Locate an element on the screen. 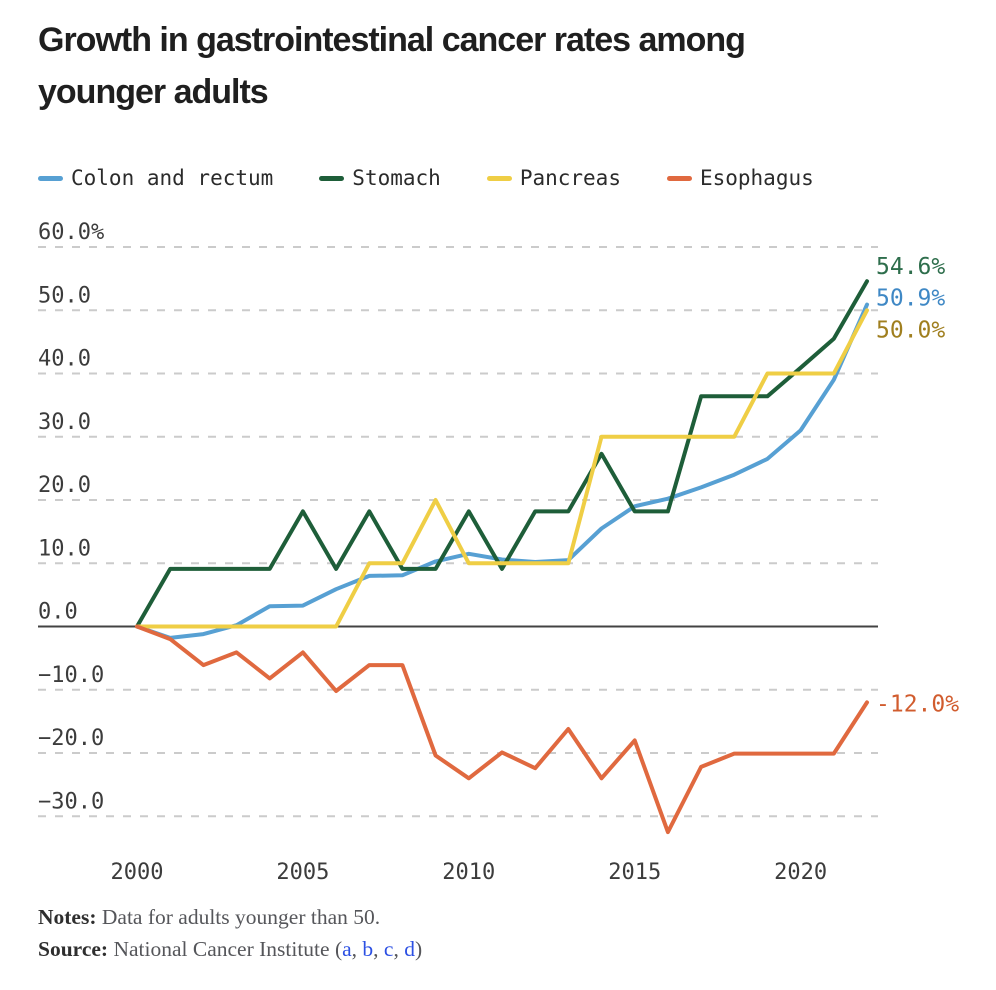  source-label: Source: is located at coordinates (73, 949).